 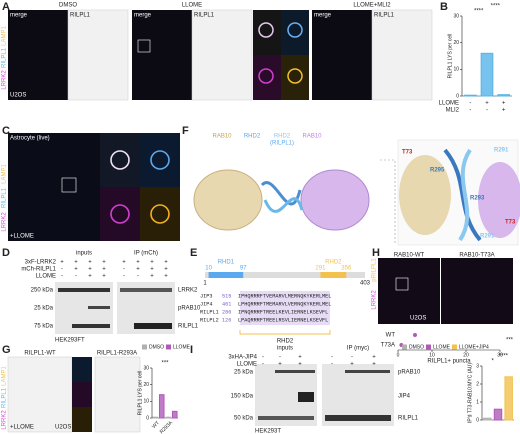 I want to click on axis-label: RILPL1 LYS per cell, so click(x=450, y=56).